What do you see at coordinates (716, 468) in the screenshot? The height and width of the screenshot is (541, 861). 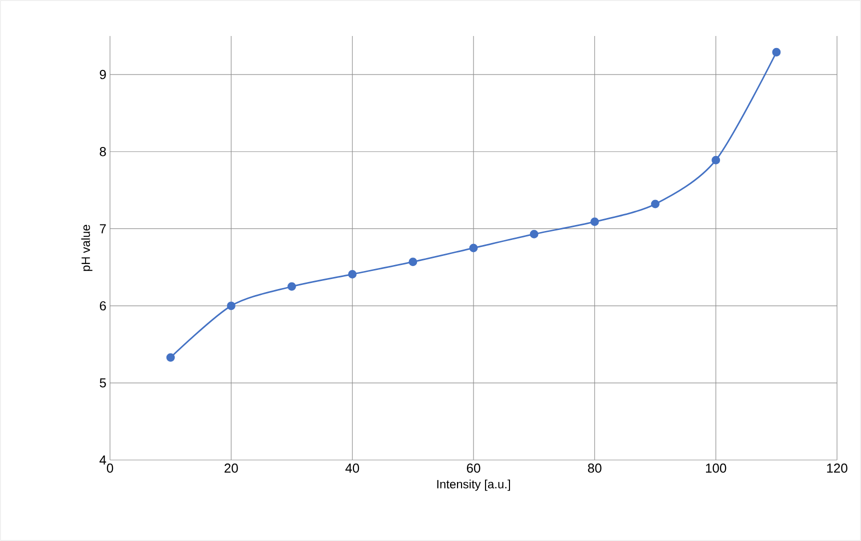 I see `x-tick-label: 100` at bounding box center [716, 468].